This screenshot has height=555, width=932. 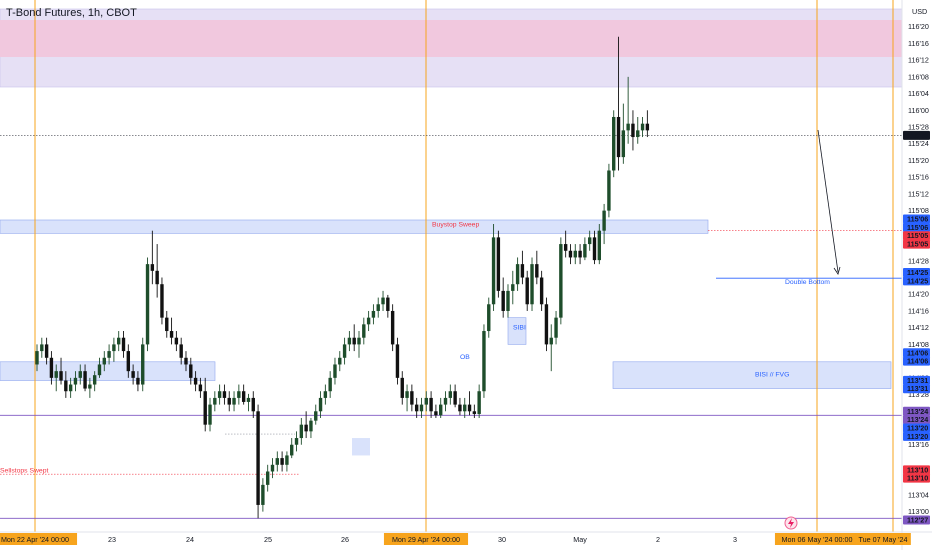 What do you see at coordinates (918, 110) in the screenshot?
I see `price-tick-label: 116'00` at bounding box center [918, 110].